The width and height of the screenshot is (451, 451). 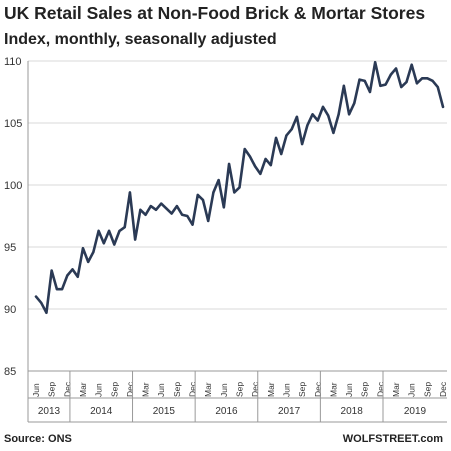 What do you see at coordinates (101, 411) in the screenshot?
I see `year-label: 2014` at bounding box center [101, 411].